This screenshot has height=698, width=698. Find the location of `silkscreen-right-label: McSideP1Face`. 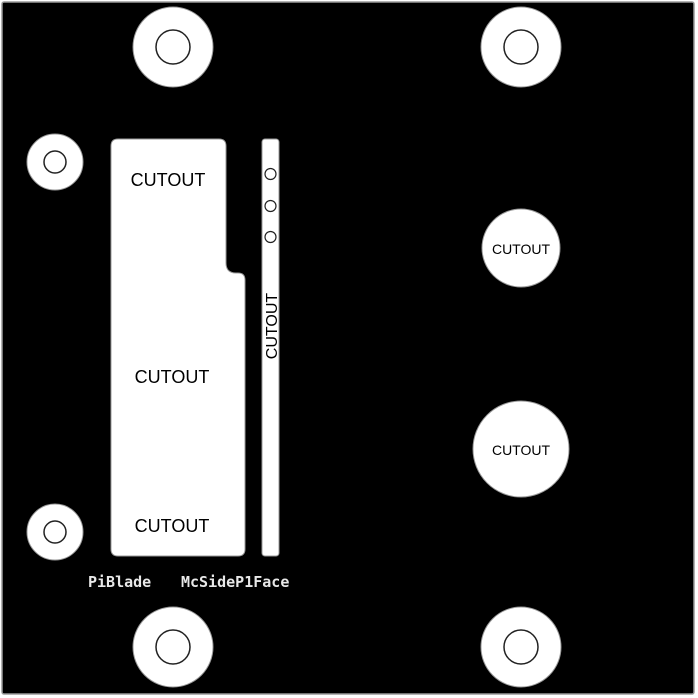

silkscreen-right-label: McSideP1Face is located at coordinates (235, 582).